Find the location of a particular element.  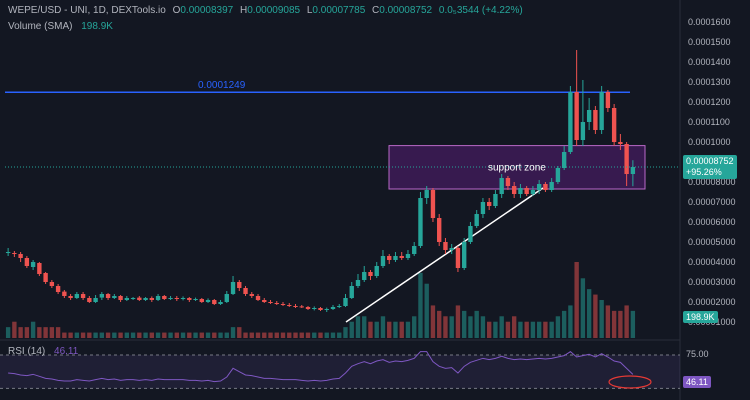

rsi-highlight-circle is located at coordinates (630, 382).